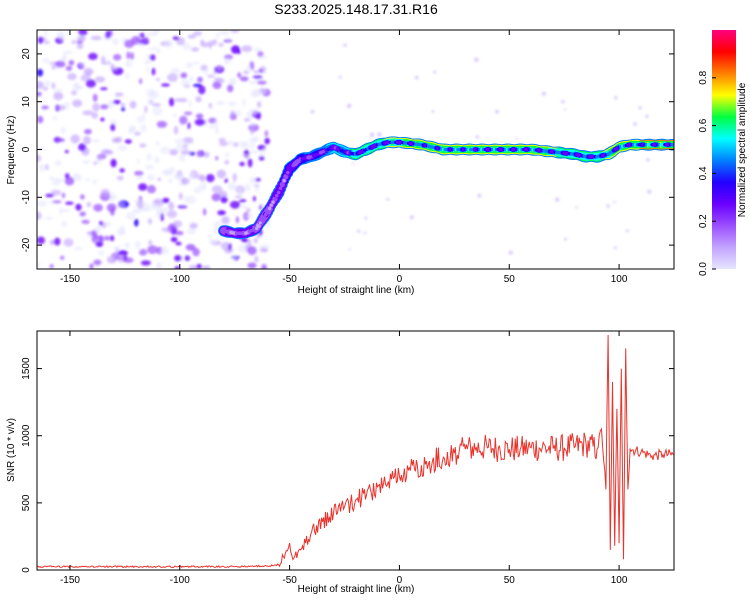 Image resolution: width=750 pixels, height=600 pixels. I want to click on snr-x-axis-label: Height of straight line (km), so click(356, 589).